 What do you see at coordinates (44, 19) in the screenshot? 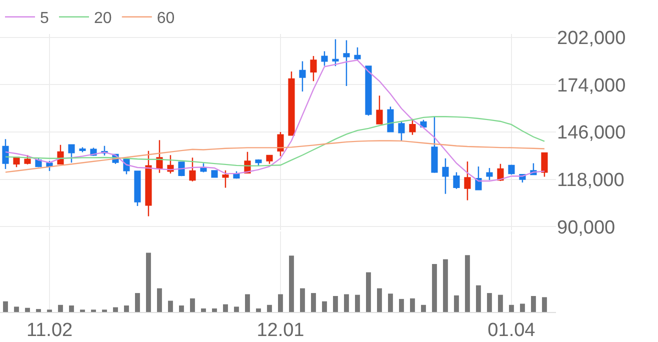
I see `legend-label: 5` at bounding box center [44, 19].